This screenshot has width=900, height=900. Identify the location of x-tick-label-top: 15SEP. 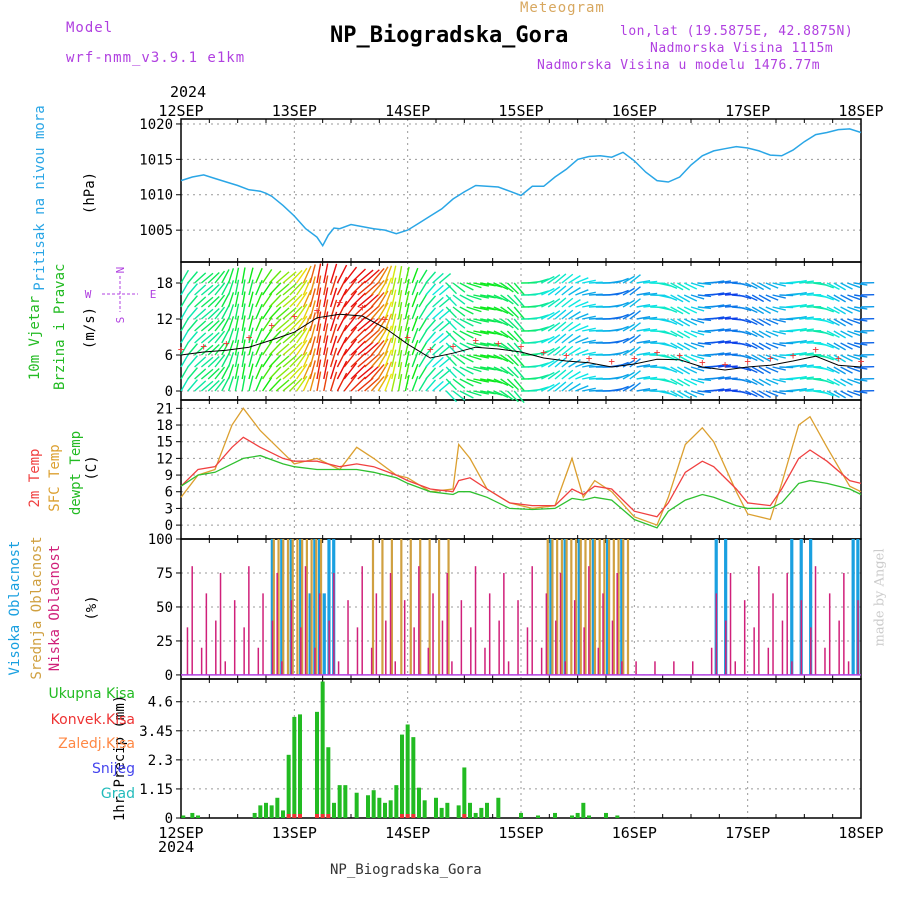
(520, 111).